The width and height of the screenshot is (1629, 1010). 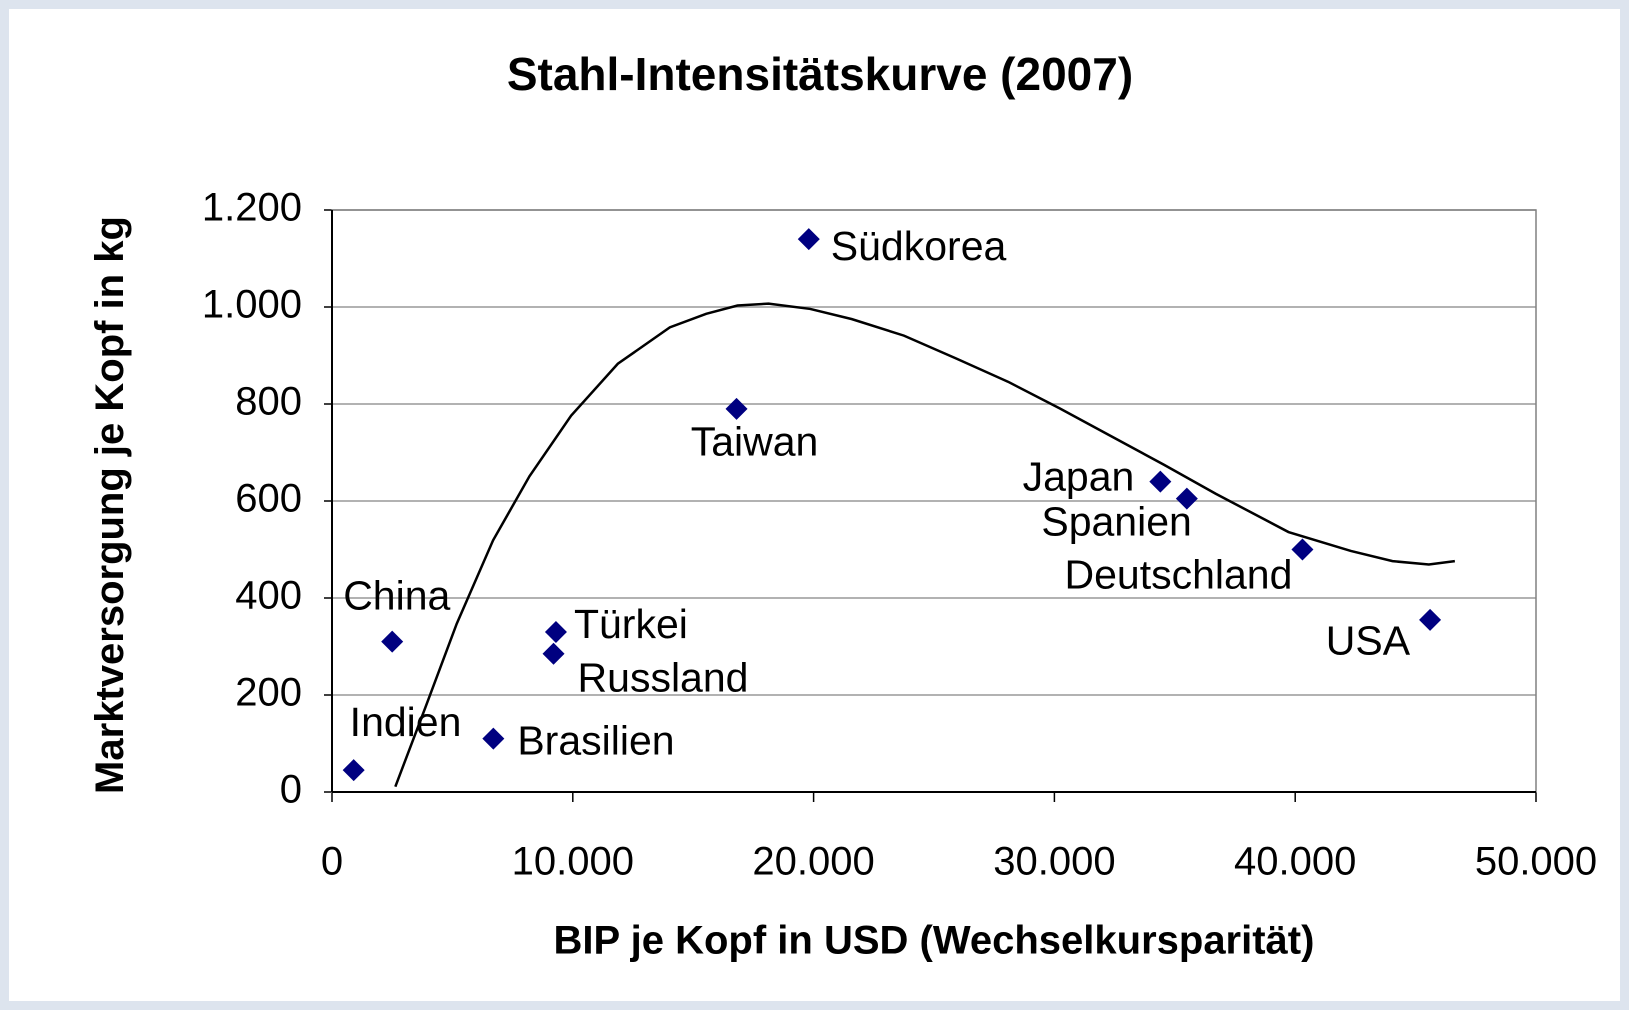 I want to click on point-label: Südkorea, so click(x=919, y=246).